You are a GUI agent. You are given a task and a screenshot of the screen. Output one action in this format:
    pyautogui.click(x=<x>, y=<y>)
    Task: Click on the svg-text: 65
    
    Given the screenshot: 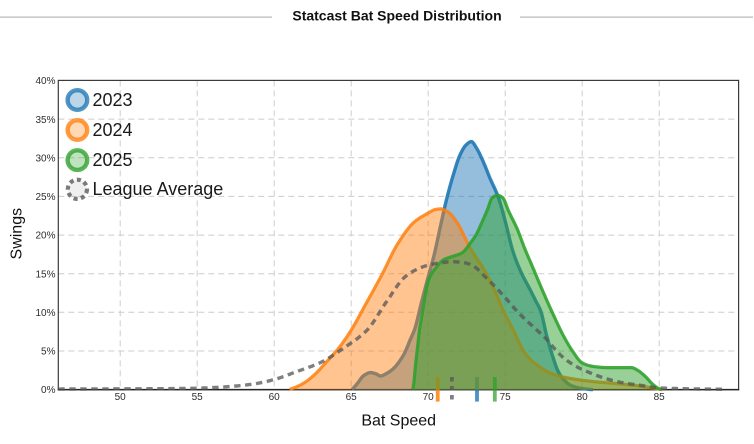 What is the action you would take?
    pyautogui.click(x=352, y=397)
    